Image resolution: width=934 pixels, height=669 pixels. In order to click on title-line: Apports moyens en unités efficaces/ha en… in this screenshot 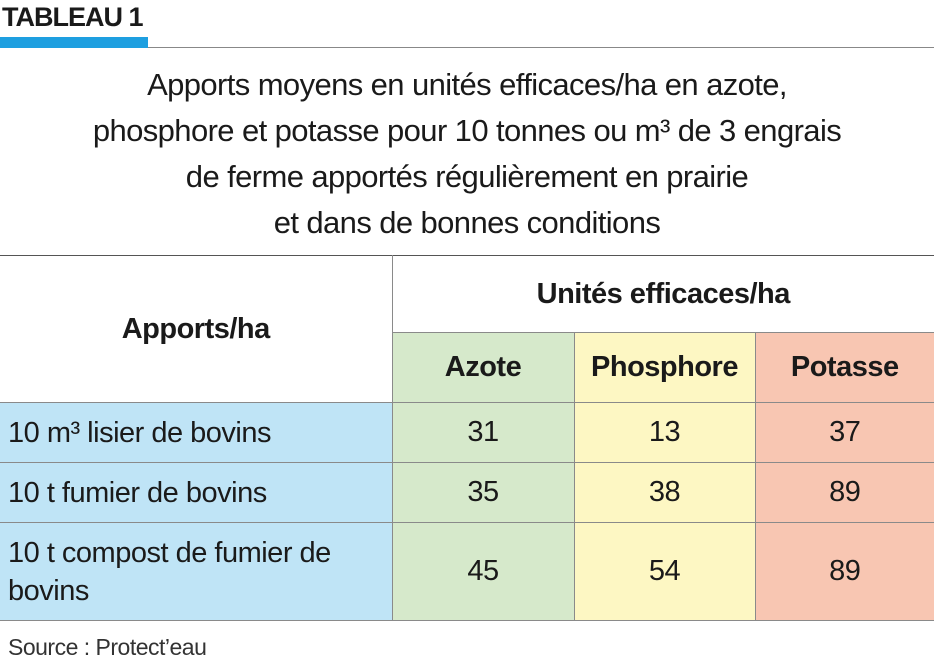, I will do `click(467, 84)`.